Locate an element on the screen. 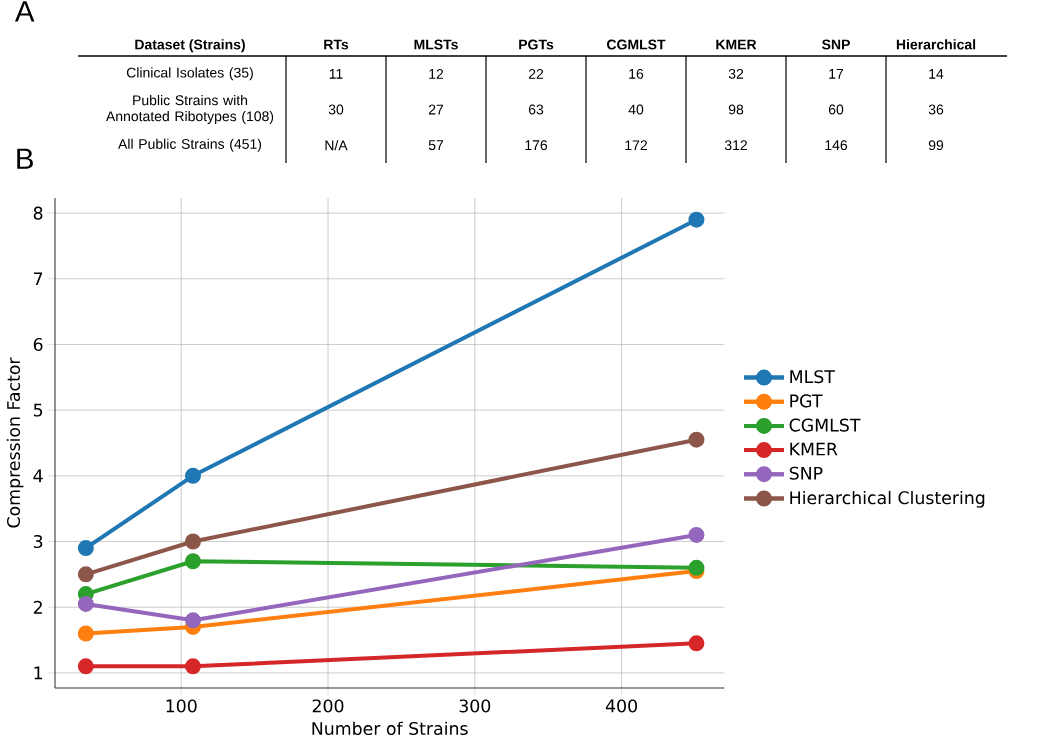  y-tick-label: 2 is located at coordinates (37, 607).